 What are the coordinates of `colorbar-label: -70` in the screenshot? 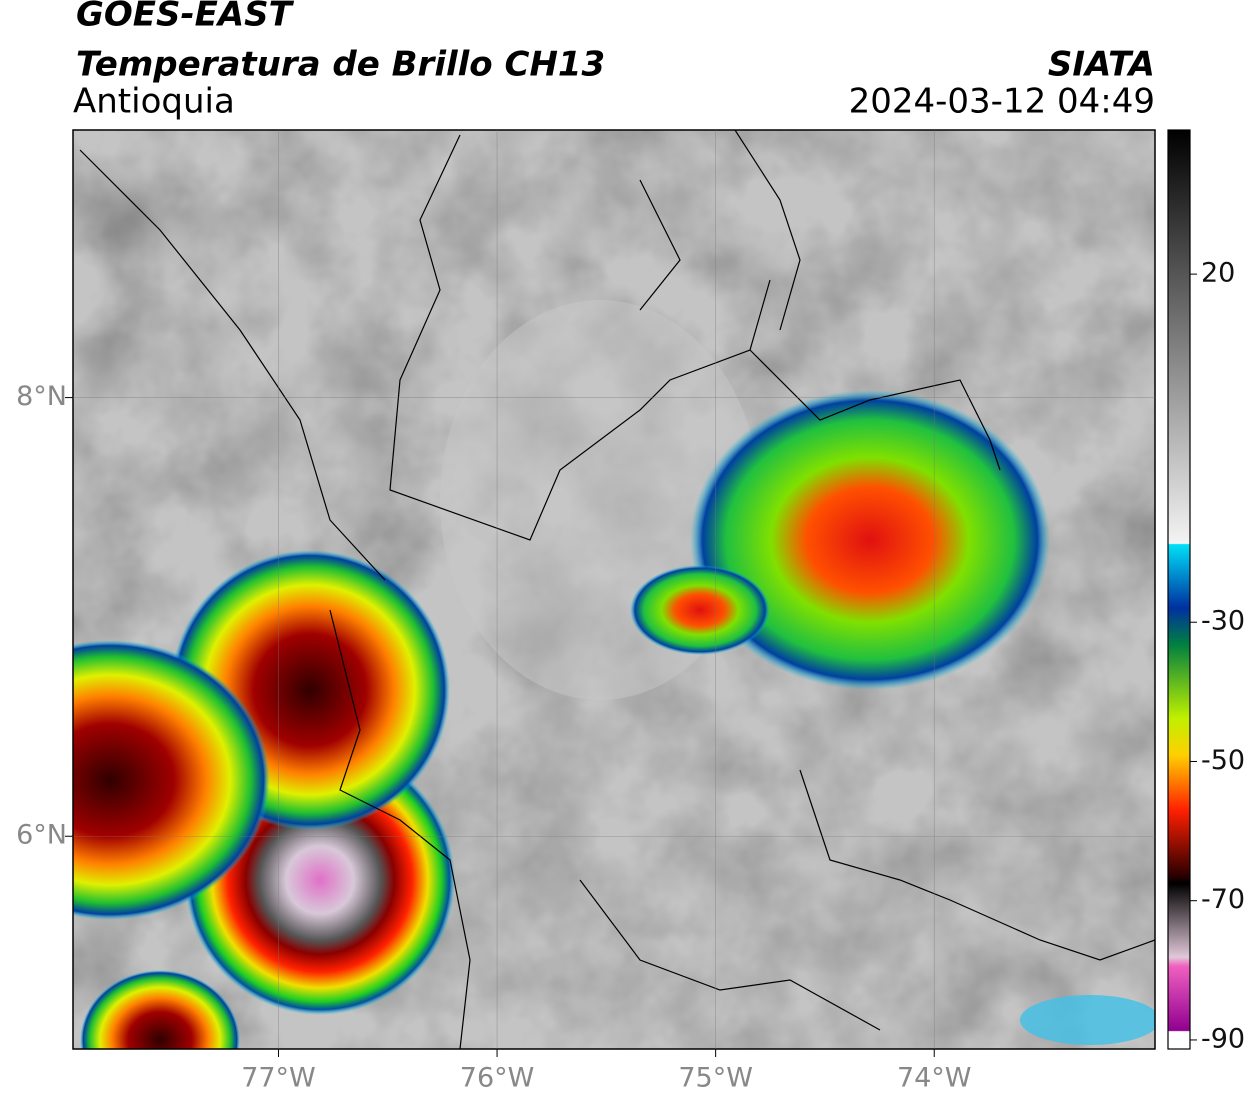 It's located at (1223, 899).